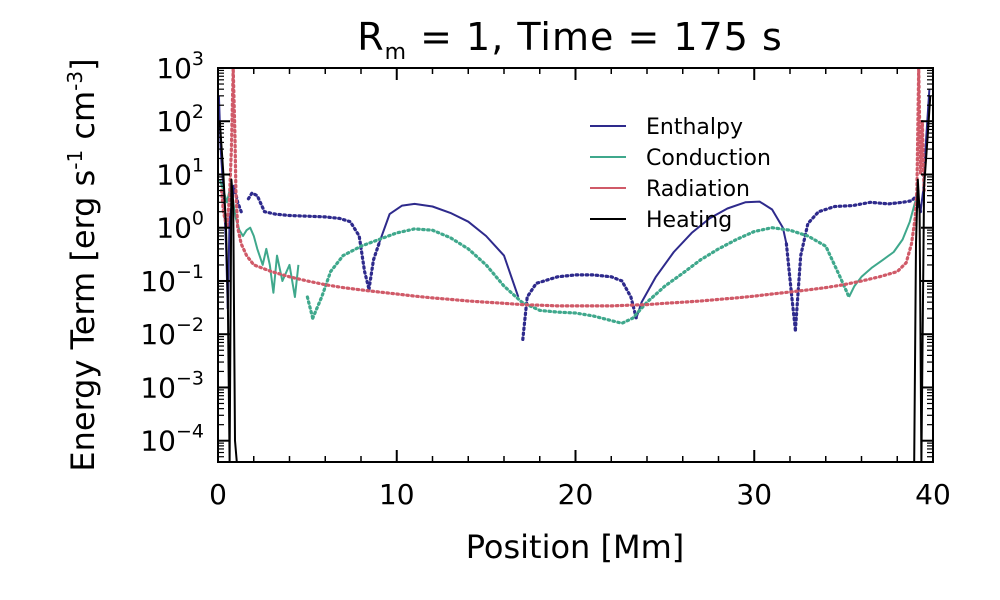 This screenshot has height=600, width=1000. Describe the element at coordinates (694, 127) in the screenshot. I see `legend-label-enthalpy: Enthalpy` at that location.